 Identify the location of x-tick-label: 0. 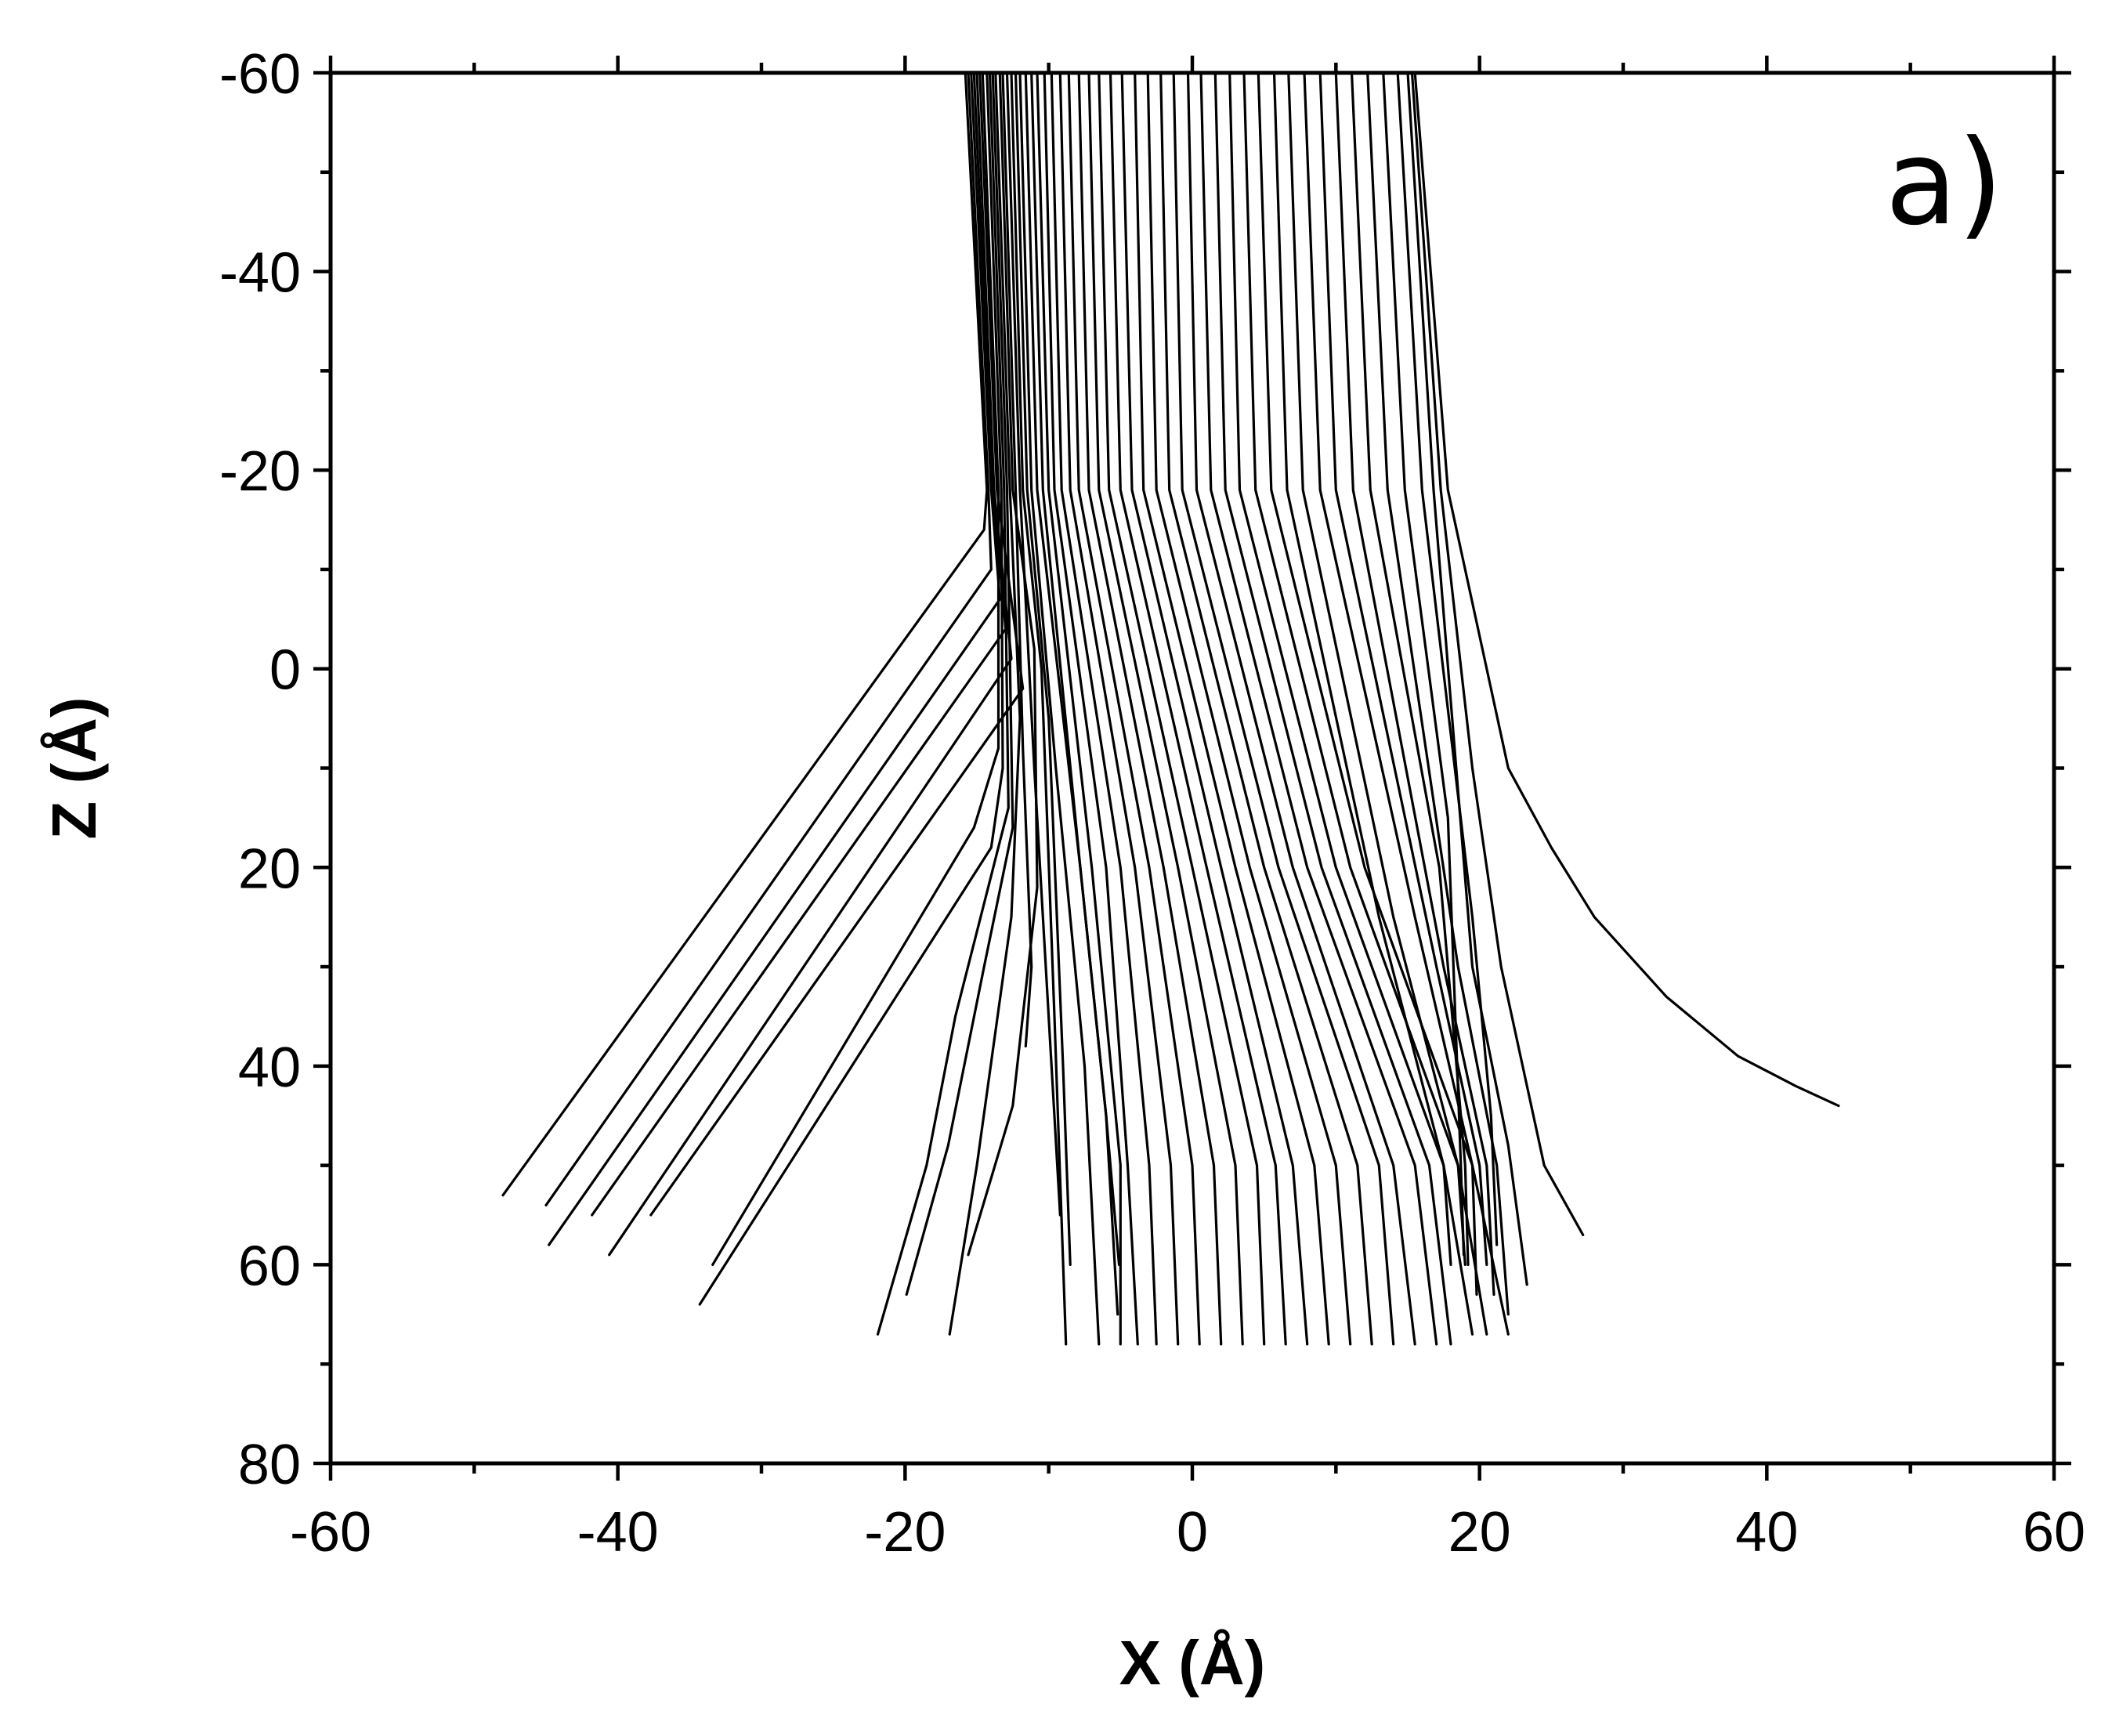
(1192, 1532).